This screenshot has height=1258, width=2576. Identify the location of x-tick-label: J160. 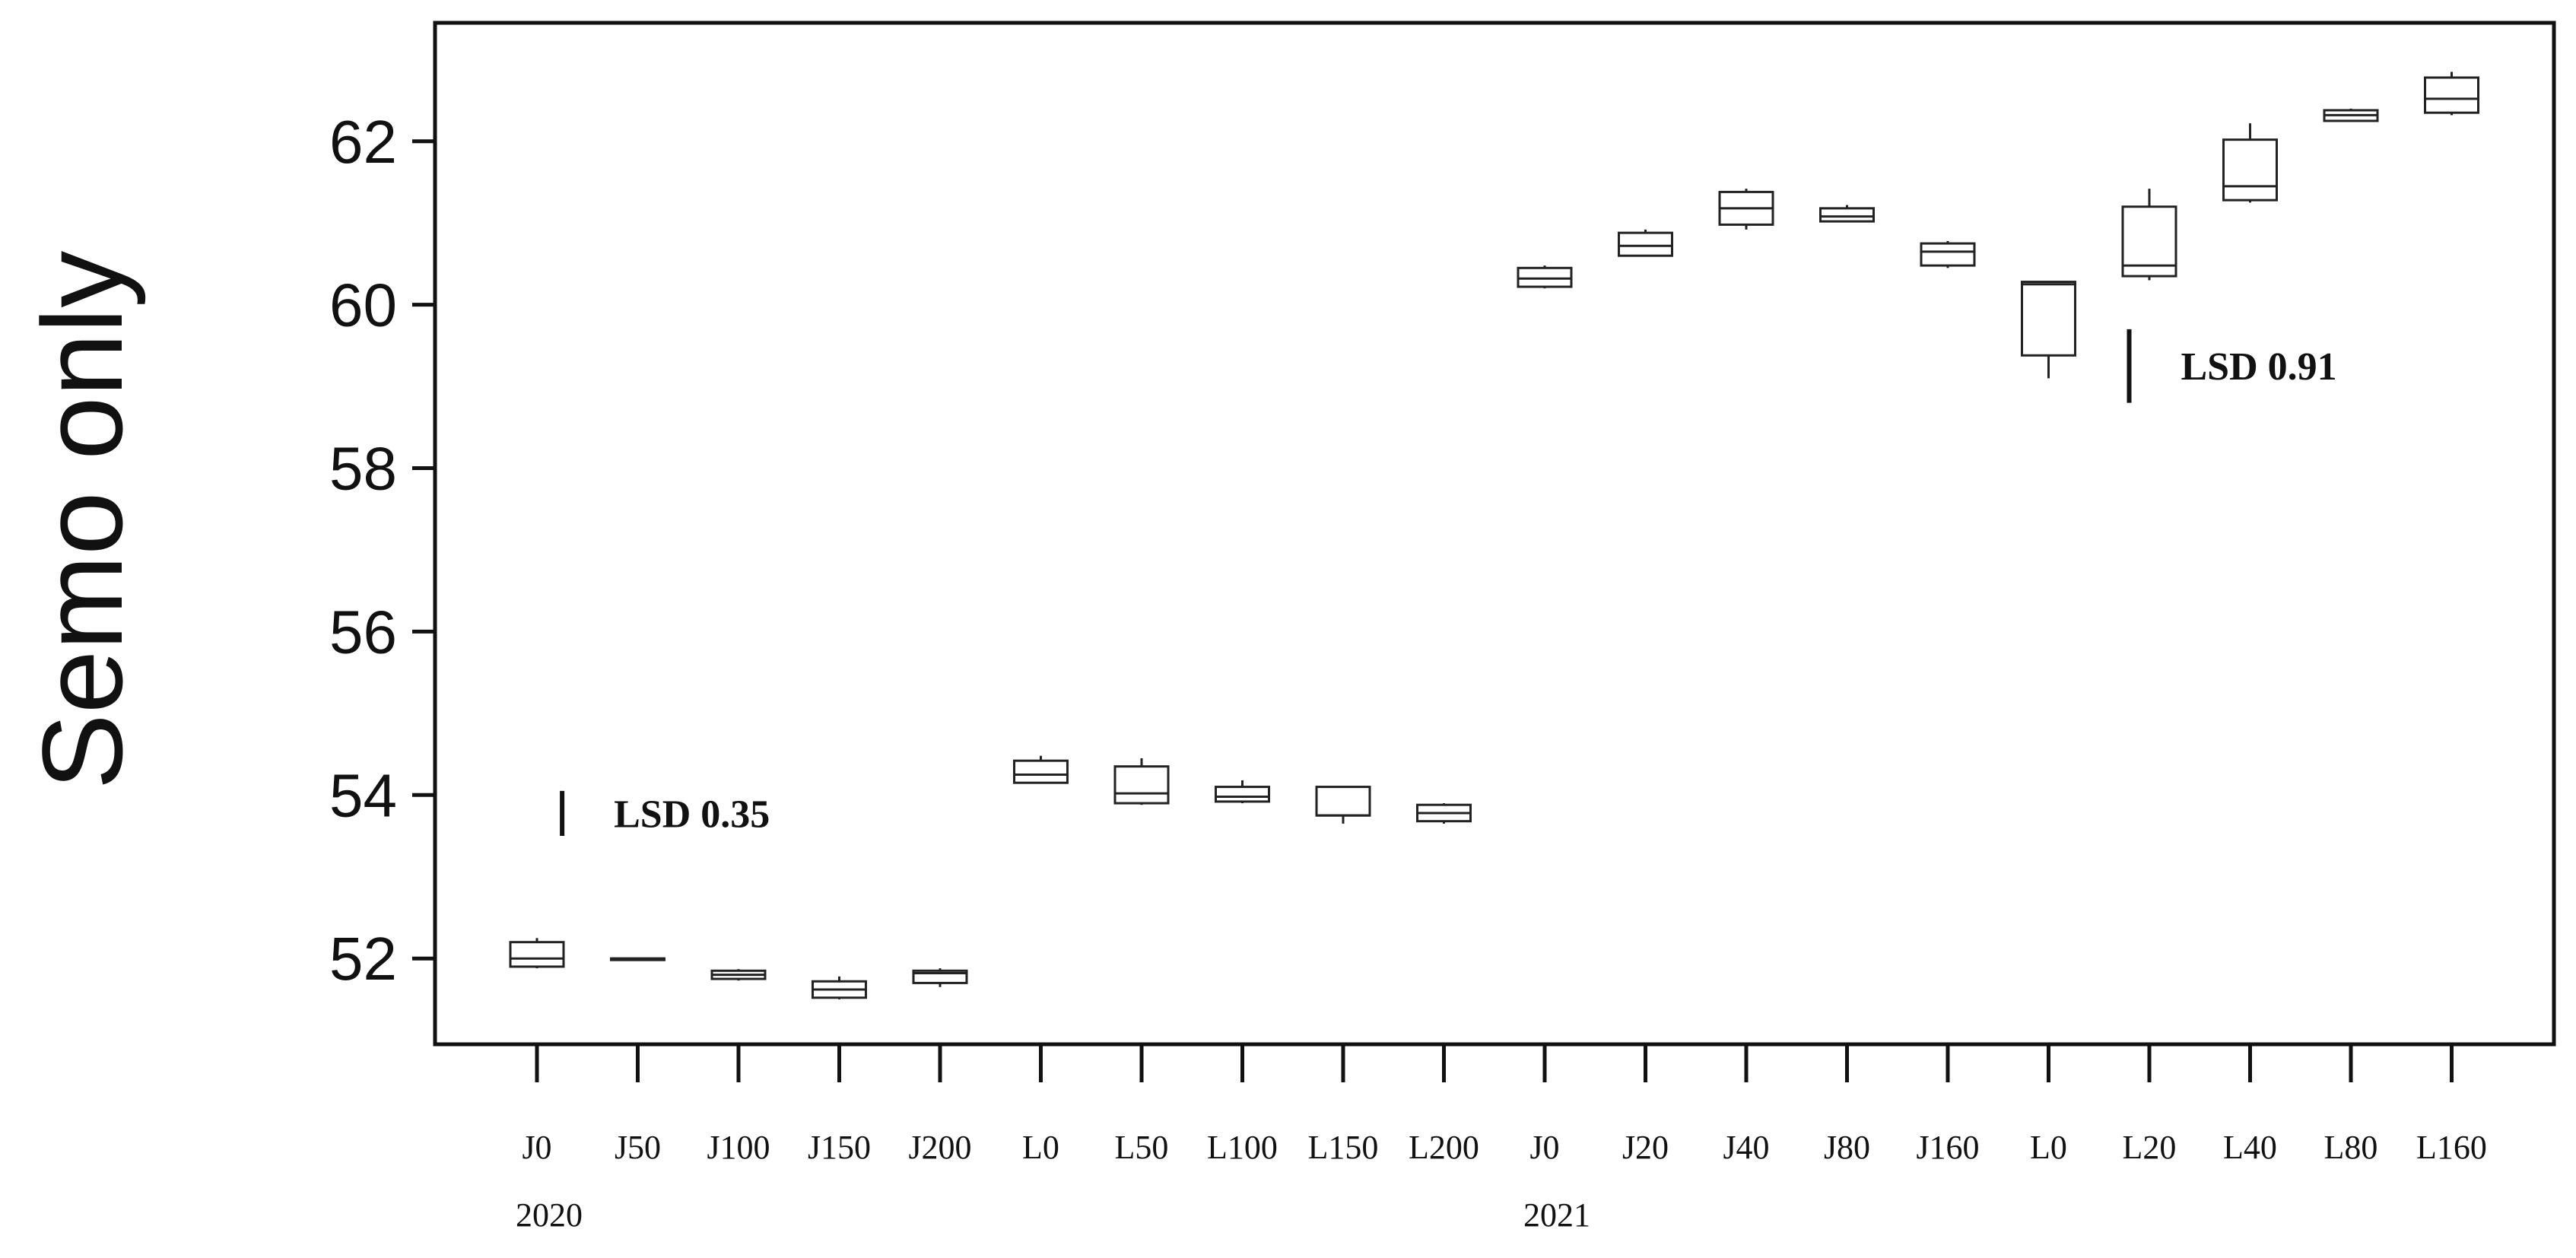
(1947, 1147).